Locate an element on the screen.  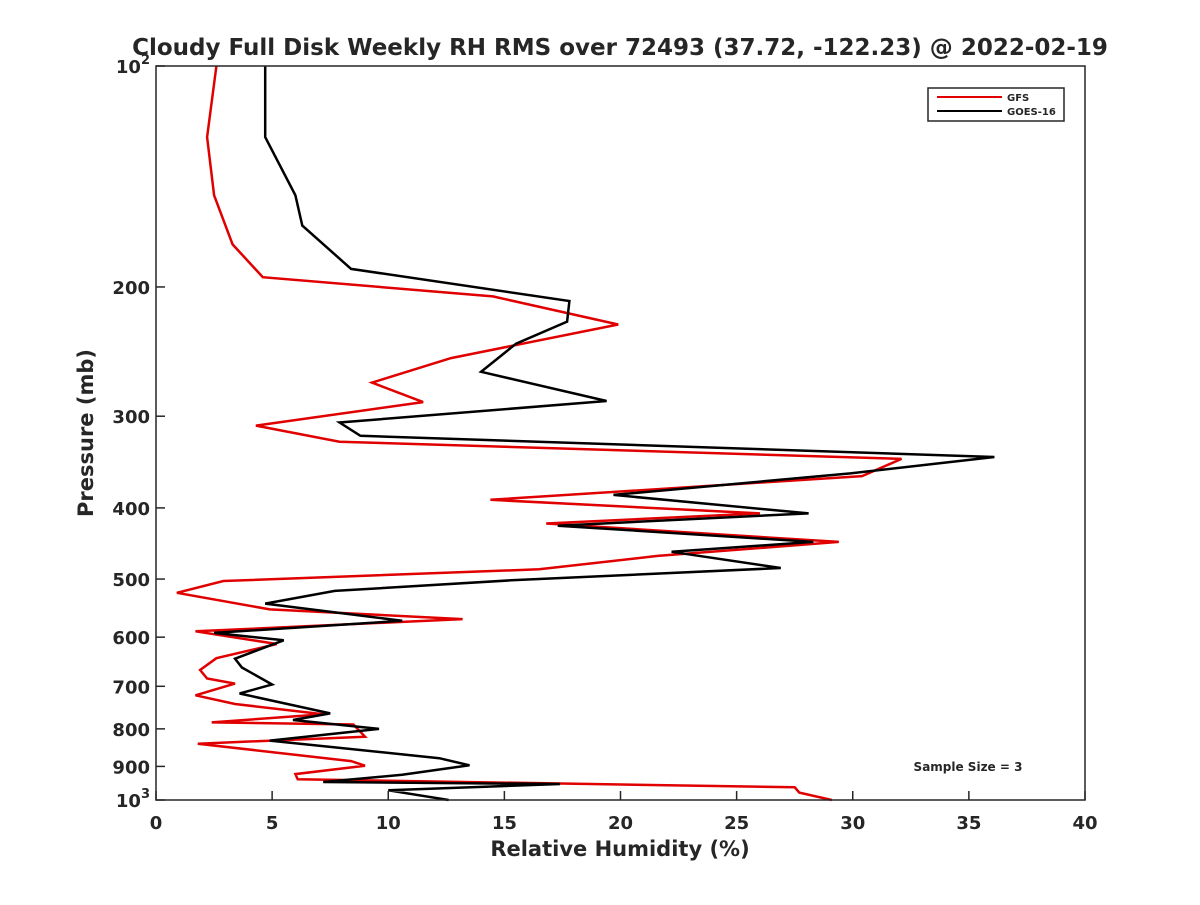
y-tick-label: 900 is located at coordinates (131, 767).